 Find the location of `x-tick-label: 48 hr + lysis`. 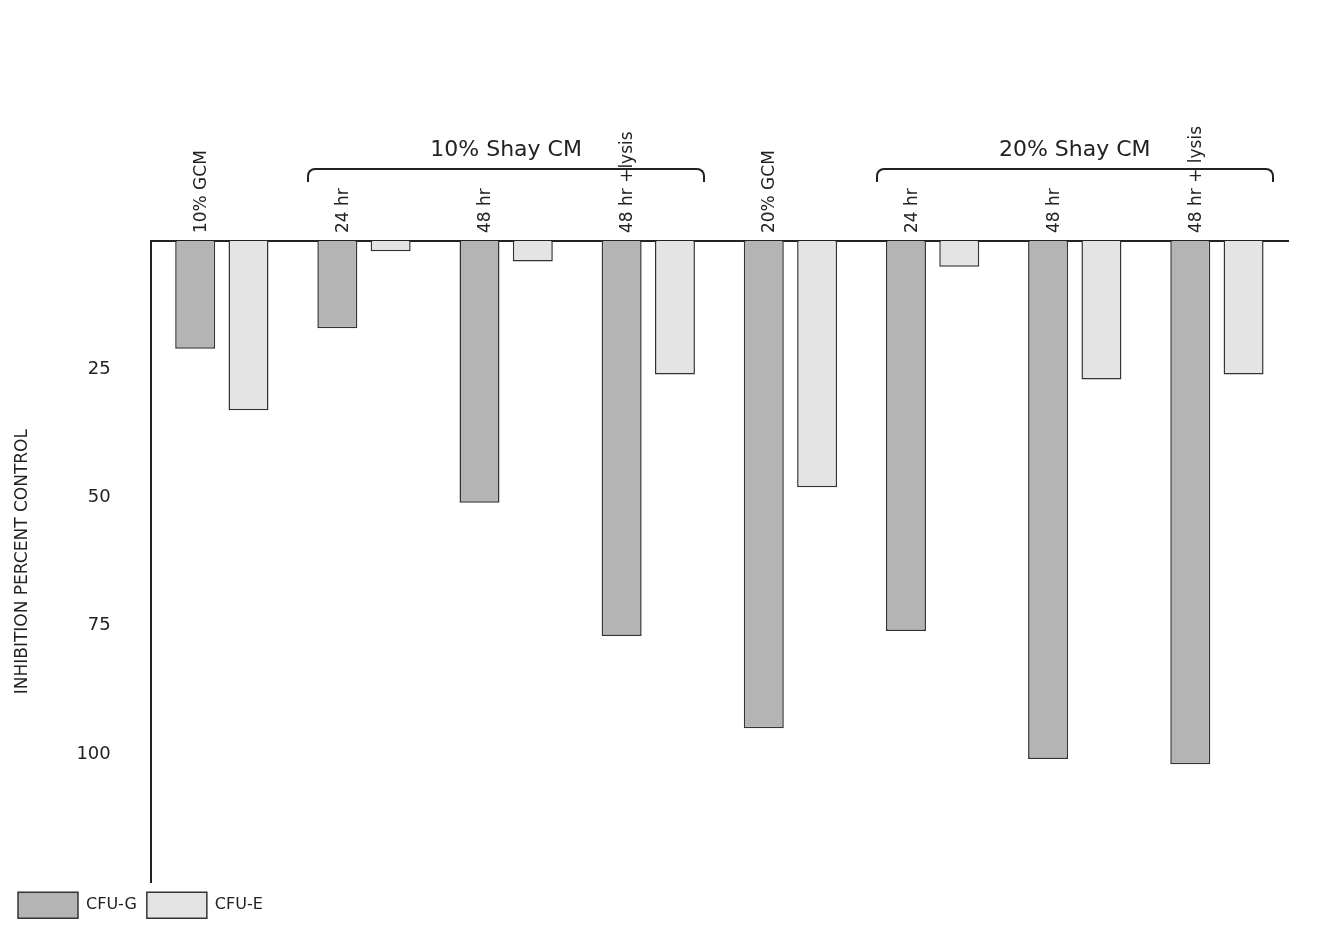

x-tick-label: 48 hr + lysis is located at coordinates (1194, 179).